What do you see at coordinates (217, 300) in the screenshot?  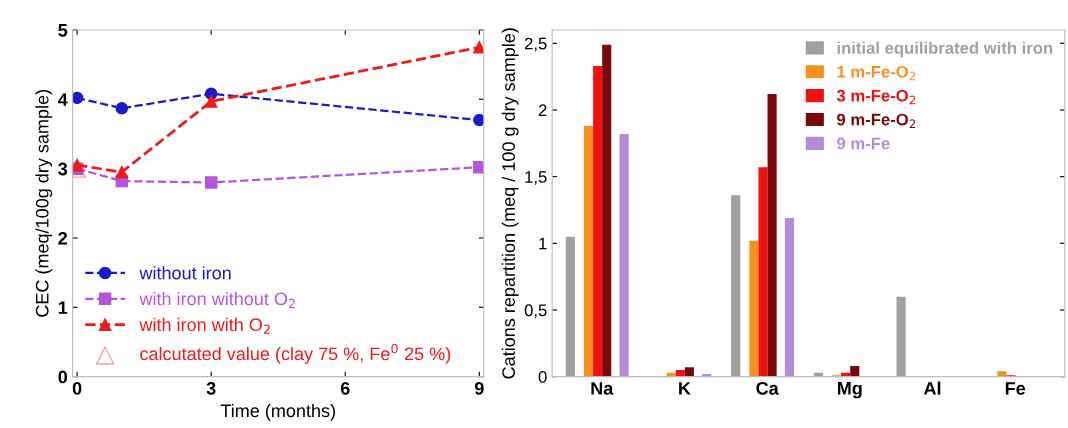 I see `legend-label: with iron without O$_{2}$` at bounding box center [217, 300].